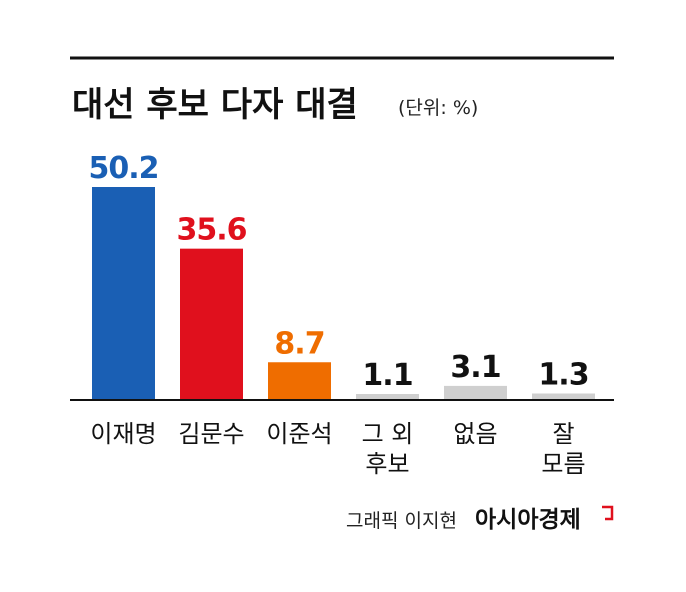 The image size is (686, 592). Describe the element at coordinates (299, 434) in the screenshot. I see `category-label: 이준석` at that location.